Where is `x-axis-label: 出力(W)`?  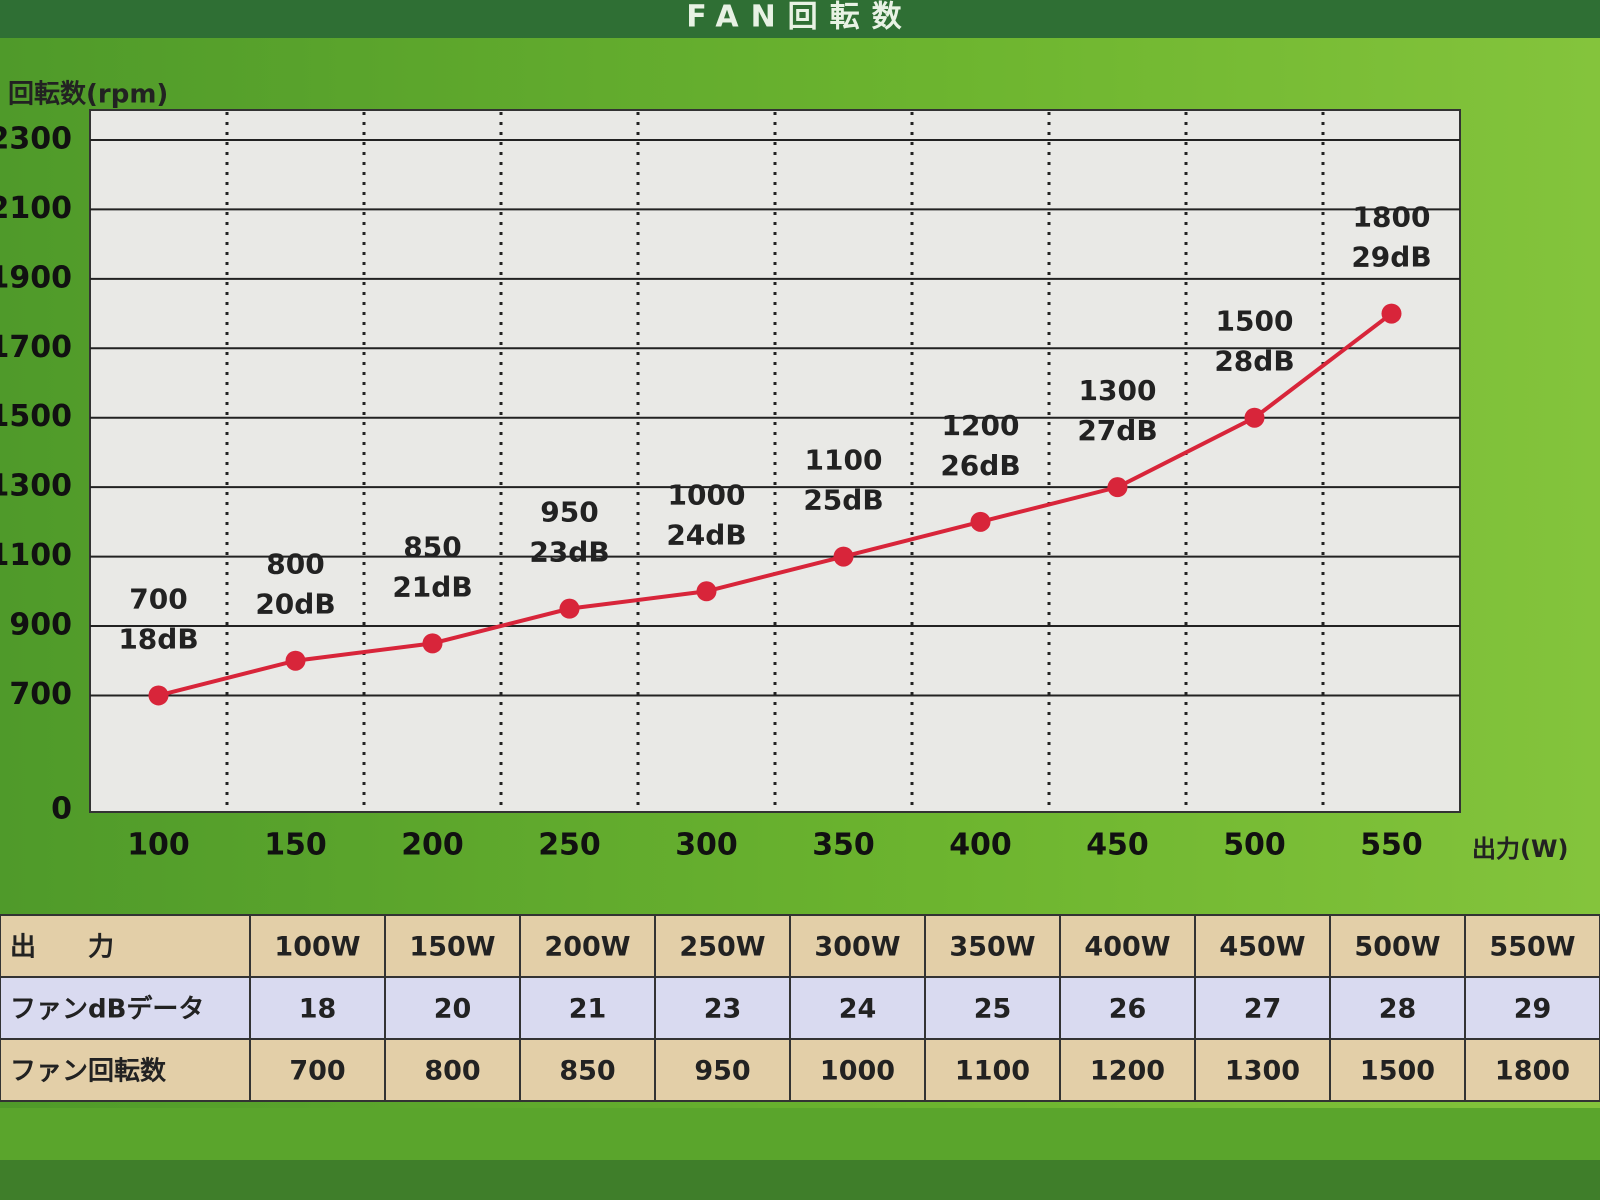 x-axis-label: 出力(W) is located at coordinates (1520, 849).